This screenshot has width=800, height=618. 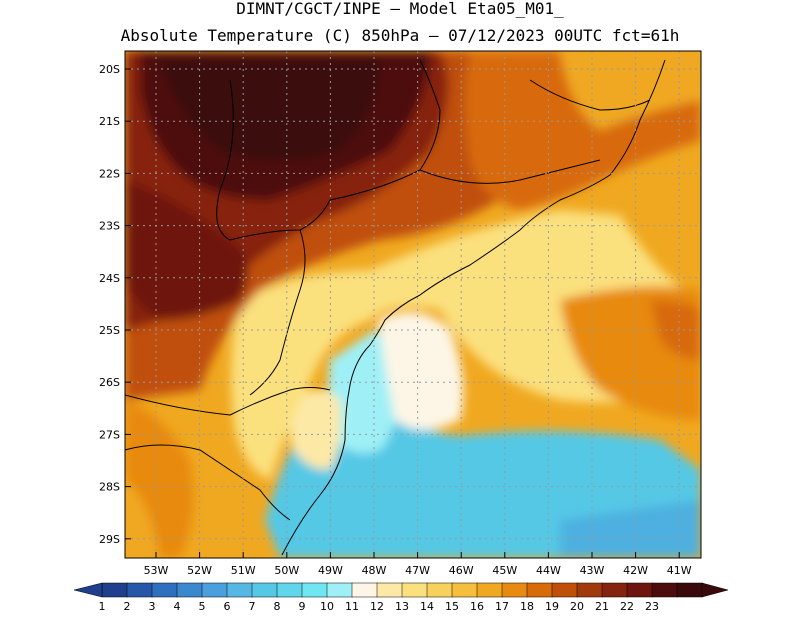 I want to click on colorbar-label: 15, so click(x=452, y=606).